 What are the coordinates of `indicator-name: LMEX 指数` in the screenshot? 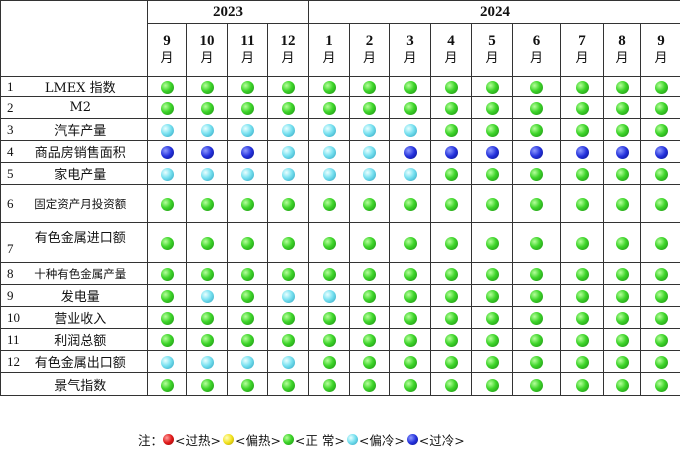 It's located at (80, 88).